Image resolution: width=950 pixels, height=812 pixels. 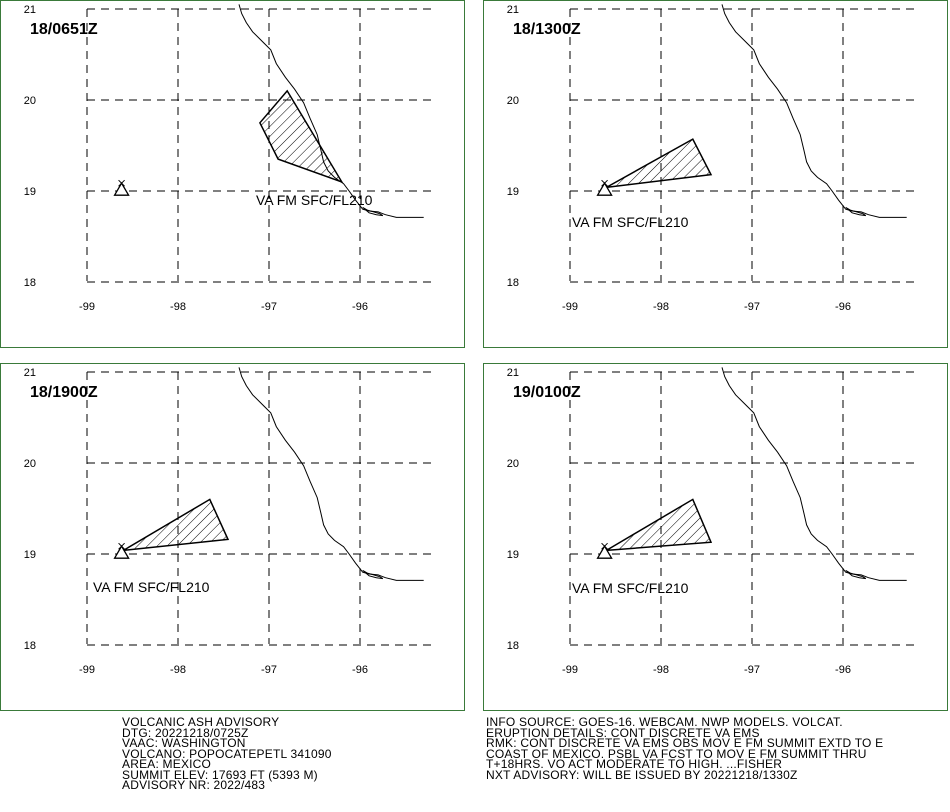 What do you see at coordinates (167, 764) in the screenshot?
I see `info-line: AREA: MEXICO` at bounding box center [167, 764].